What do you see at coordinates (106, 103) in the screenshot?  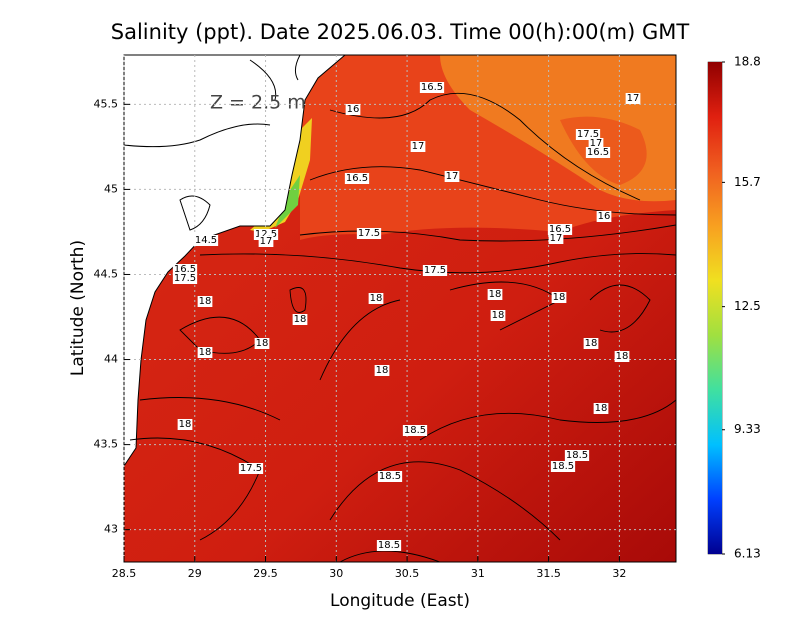 I see `y-tick-label: 45.5` at bounding box center [106, 103].